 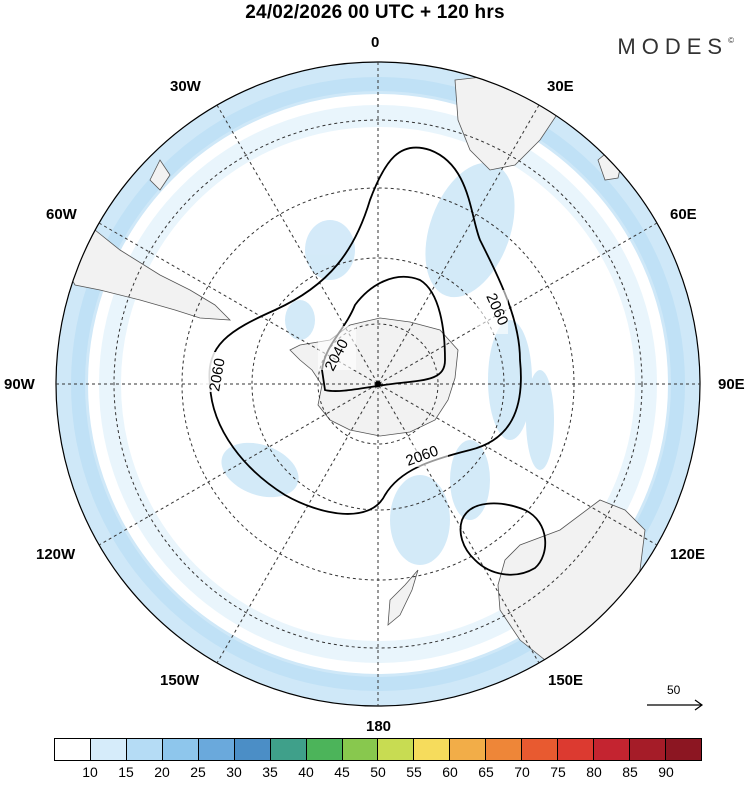 I want to click on wind-reference: 50, so click(x=676, y=698).